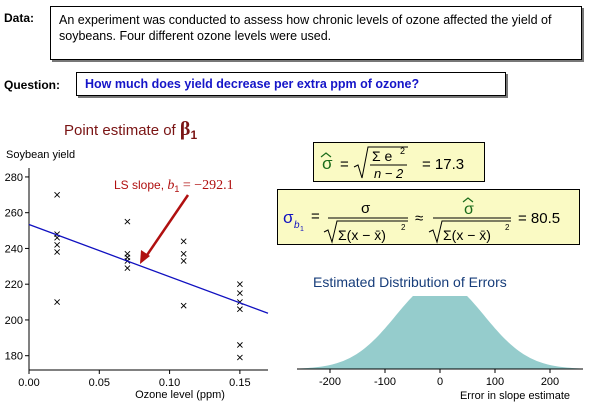 The height and width of the screenshot is (404, 589). Describe the element at coordinates (14, 321) in the screenshot. I see `y-tick-label: 200` at that location.